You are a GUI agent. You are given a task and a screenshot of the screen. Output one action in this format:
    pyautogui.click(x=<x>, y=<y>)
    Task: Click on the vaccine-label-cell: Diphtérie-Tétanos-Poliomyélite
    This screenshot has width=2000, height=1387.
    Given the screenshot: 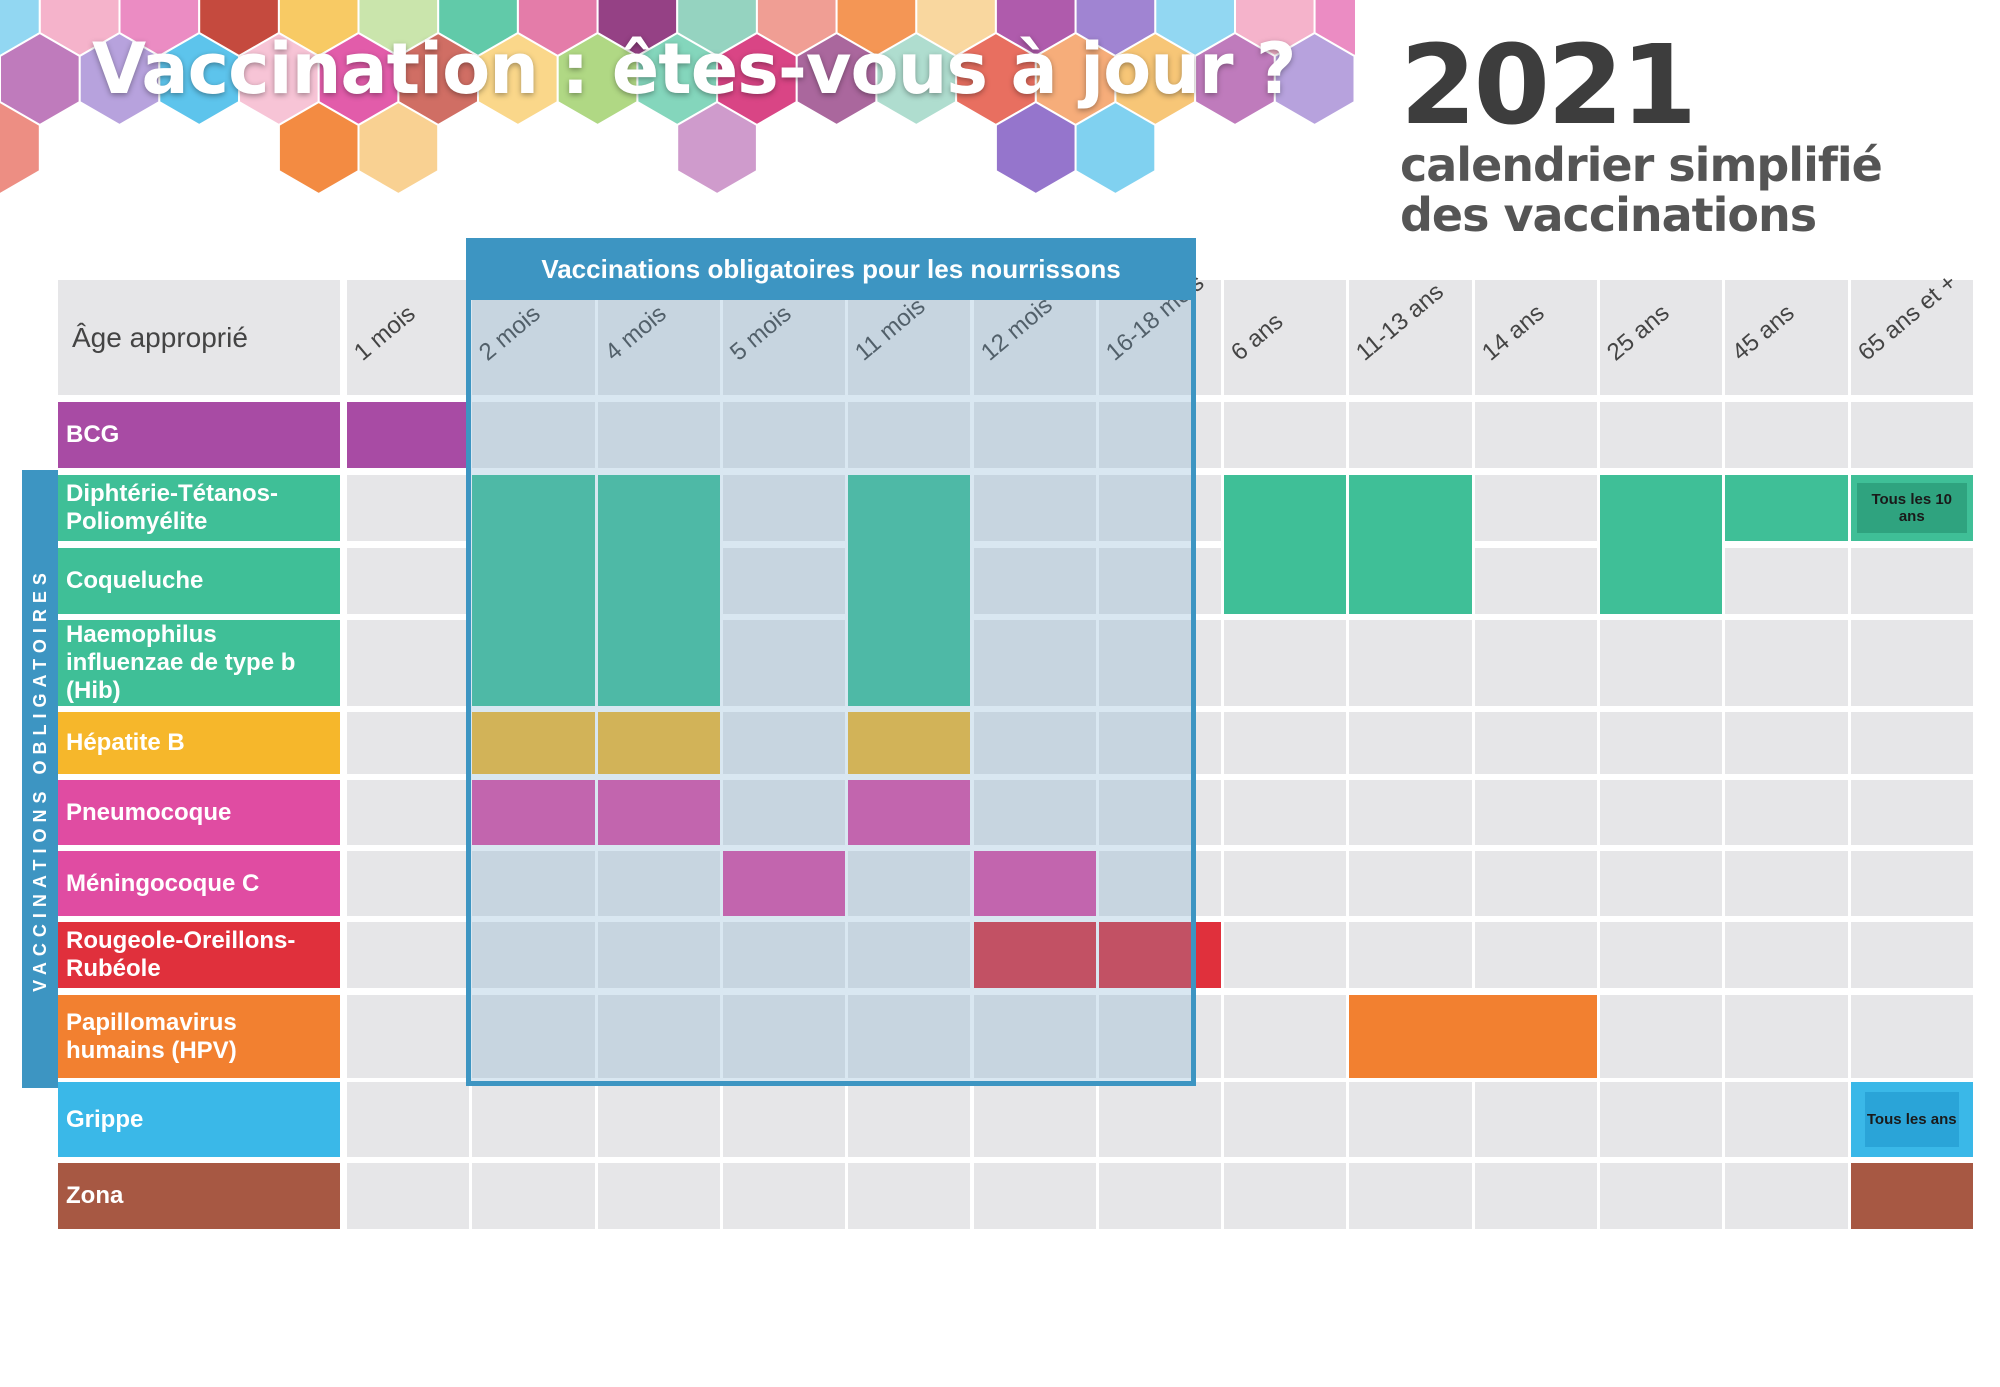 What is the action you would take?
    pyautogui.click(x=199, y=508)
    